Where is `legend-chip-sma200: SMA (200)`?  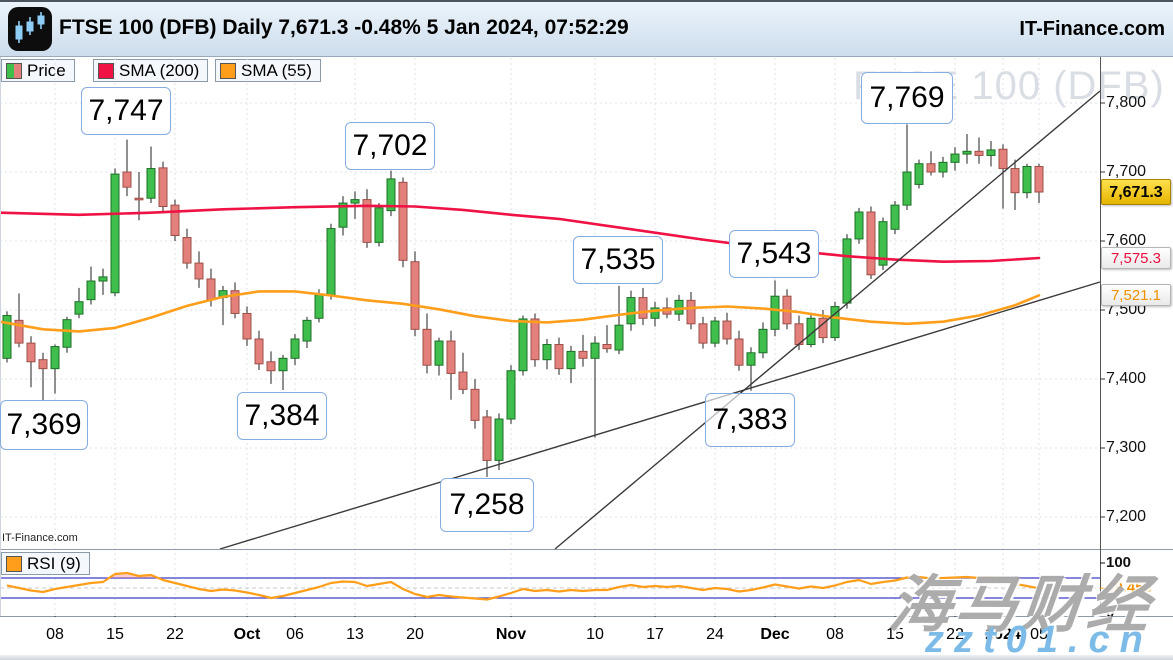
legend-chip-sma200: SMA (200) is located at coordinates (151, 70).